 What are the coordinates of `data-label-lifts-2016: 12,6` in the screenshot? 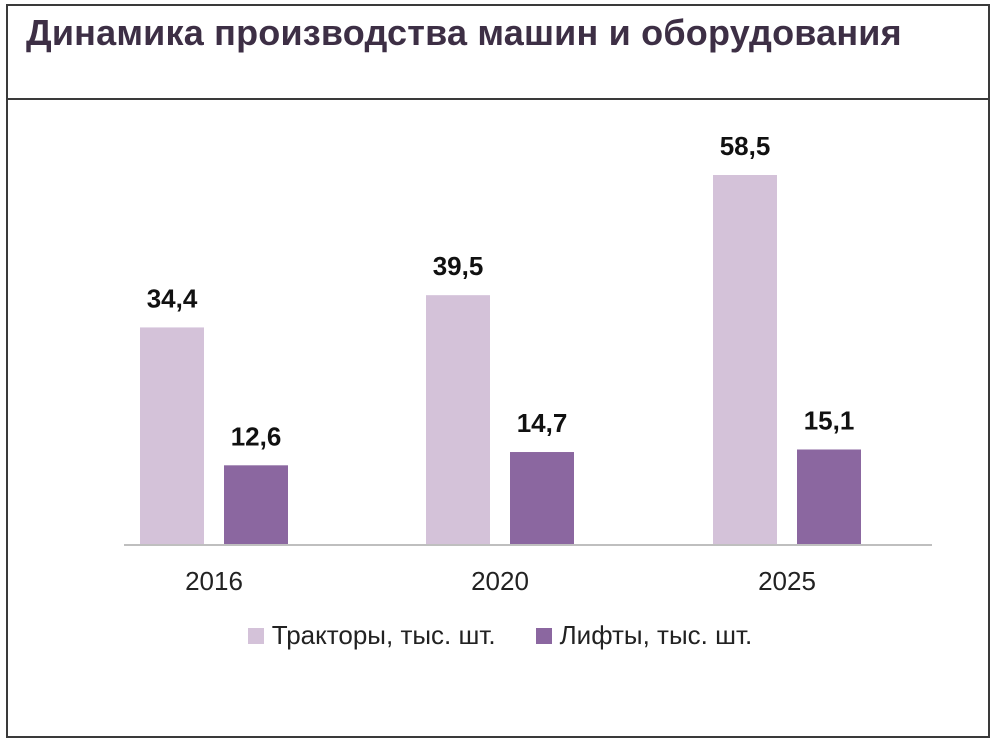 It's located at (256, 436).